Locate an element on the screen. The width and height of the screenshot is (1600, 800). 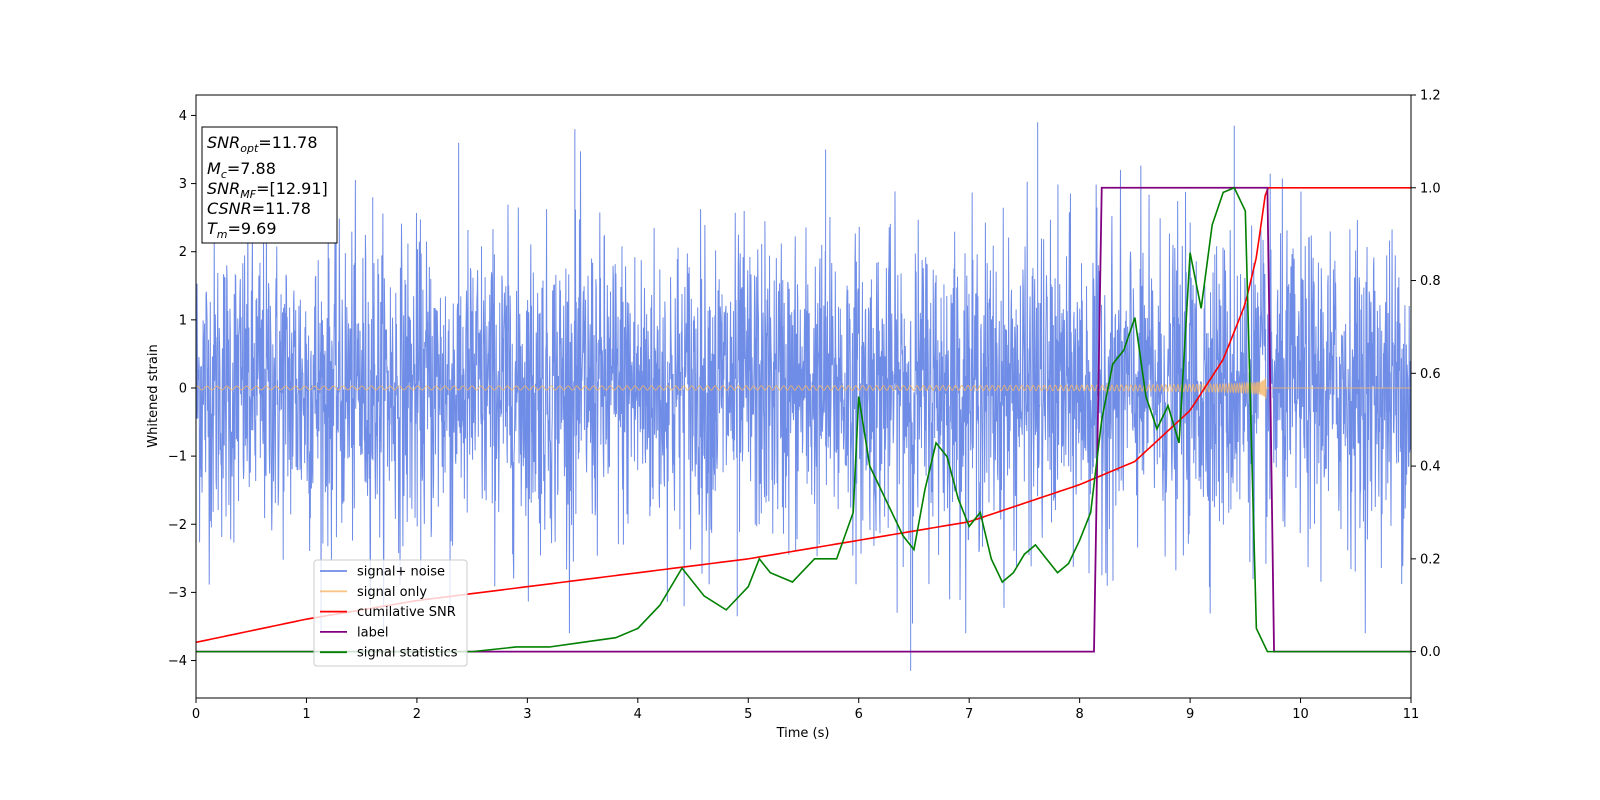
y-left-tick-label: −4 is located at coordinates (177, 661).